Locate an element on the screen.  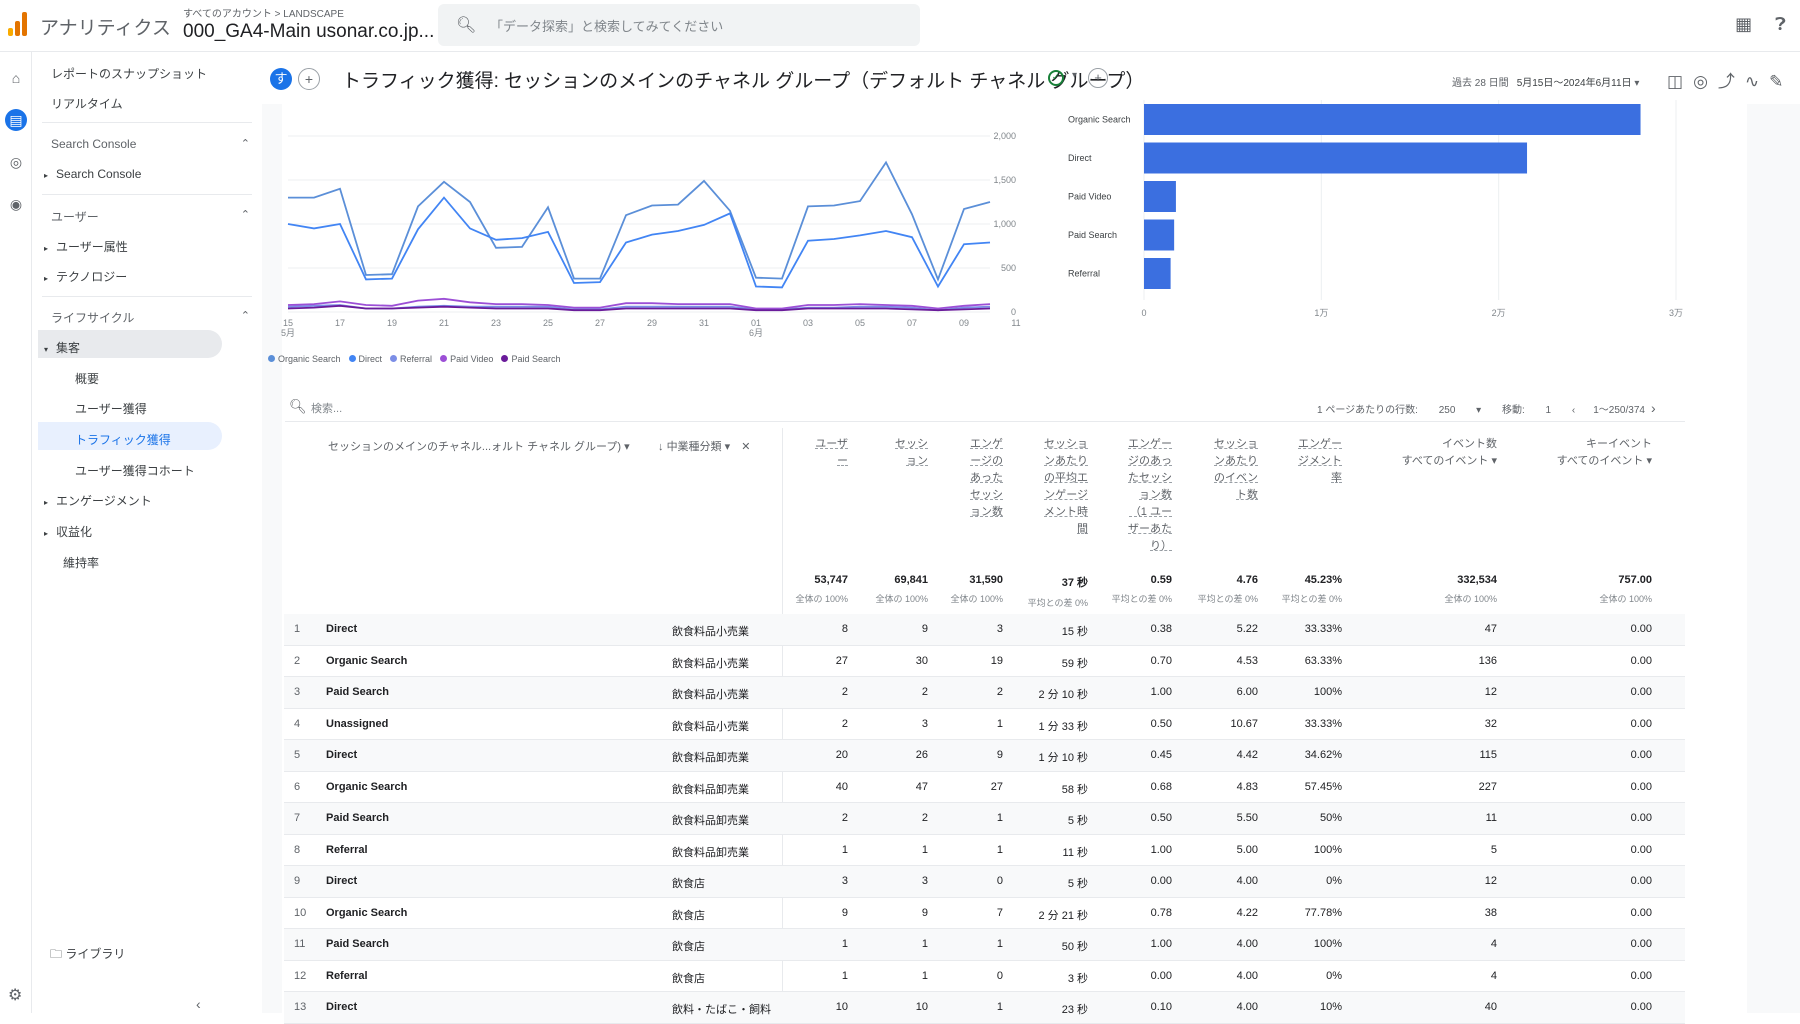
legend-item: Paid Search is located at coordinates (530, 359).